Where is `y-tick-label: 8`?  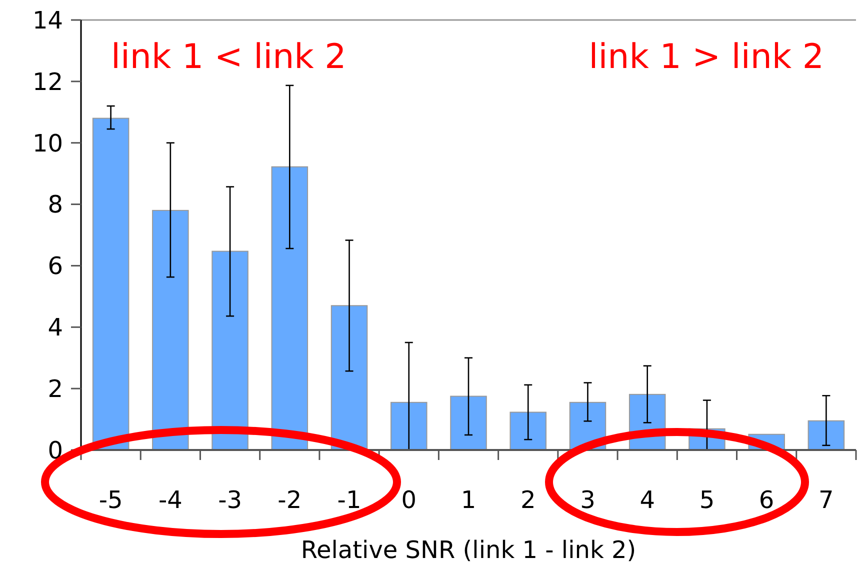
y-tick-label: 8 is located at coordinates (55, 204).